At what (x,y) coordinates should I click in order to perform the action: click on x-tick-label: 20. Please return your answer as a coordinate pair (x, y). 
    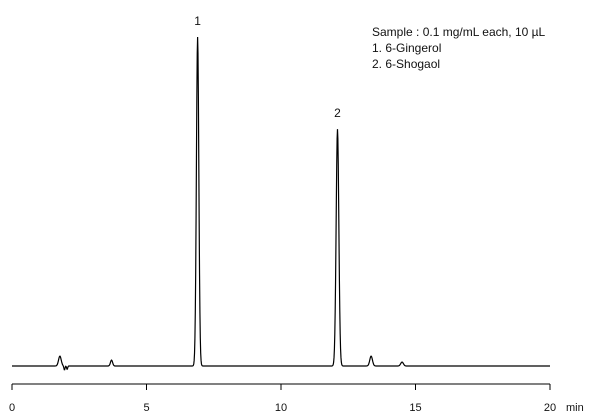
    Looking at the image, I should click on (550, 407).